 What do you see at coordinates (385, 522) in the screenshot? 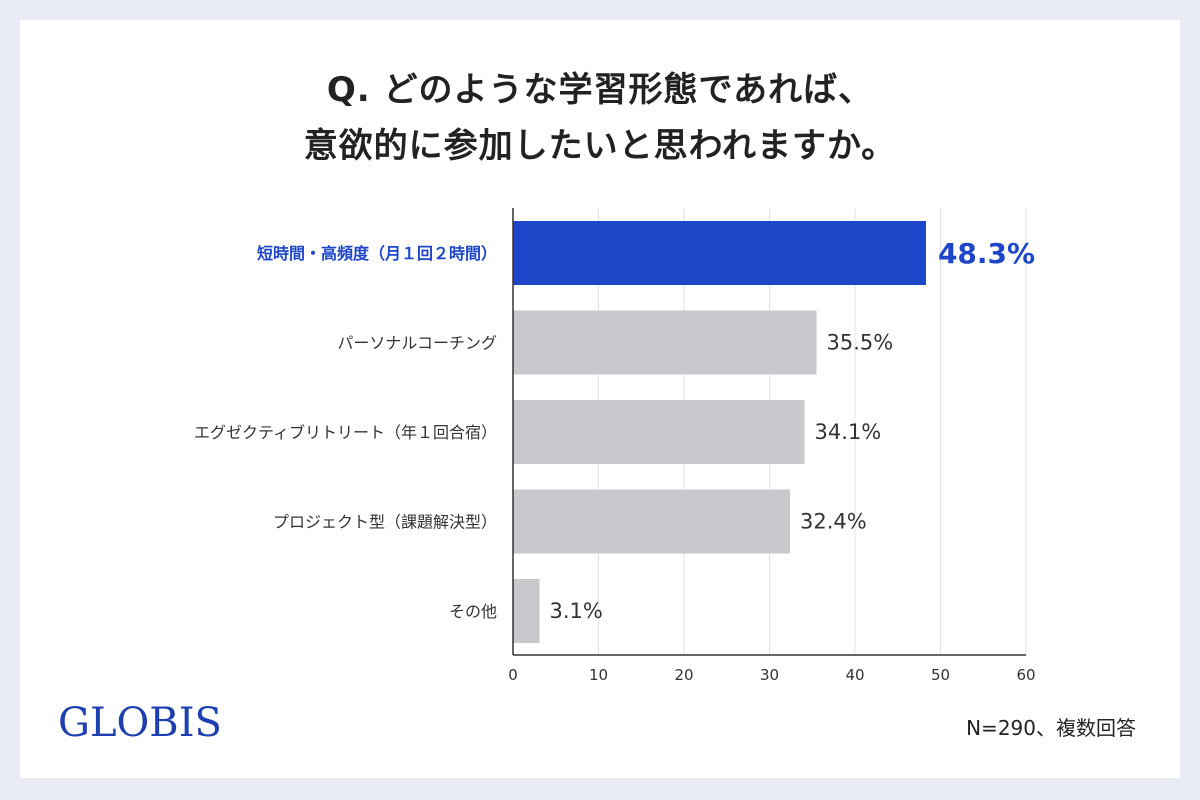
I see `category-label: プロジェクト型（課題解決型）` at bounding box center [385, 522].